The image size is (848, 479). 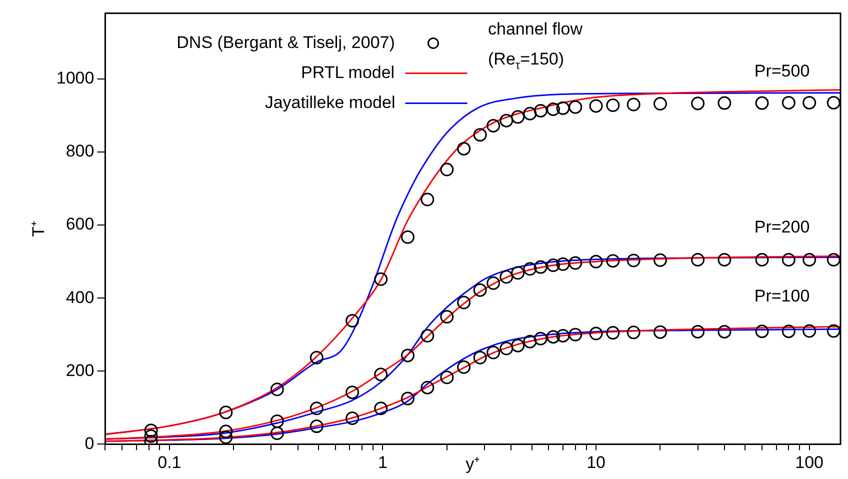 What do you see at coordinates (80, 224) in the screenshot?
I see `y-tick-label: 600` at bounding box center [80, 224].